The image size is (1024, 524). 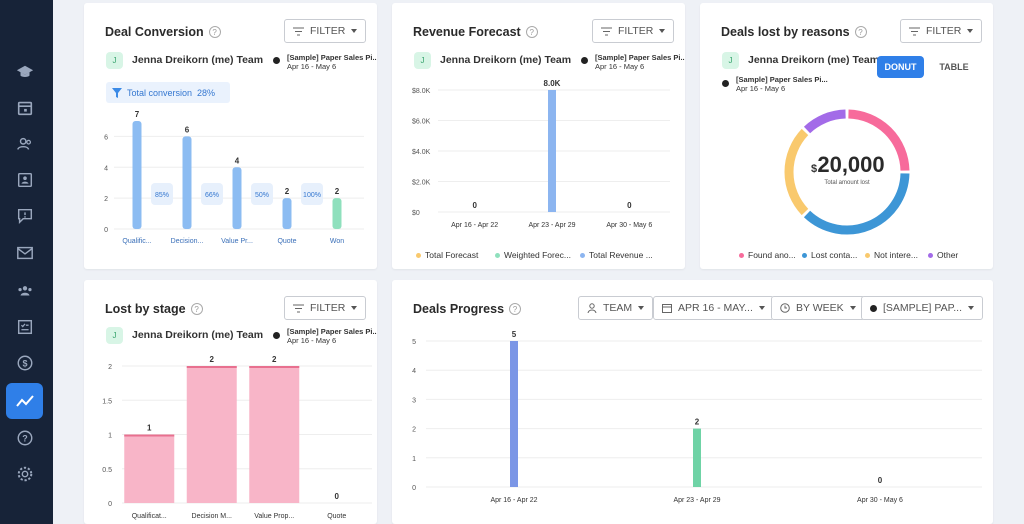 I want to click on insights-chart-icon, so click(x=24, y=401).